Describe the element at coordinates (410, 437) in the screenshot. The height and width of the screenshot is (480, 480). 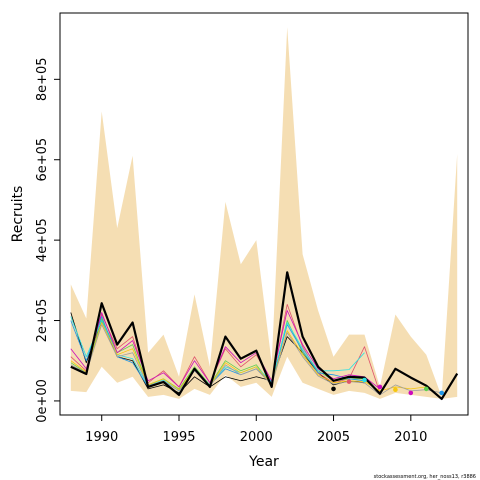
I see `x-tick-label-2010: 2010` at that location.